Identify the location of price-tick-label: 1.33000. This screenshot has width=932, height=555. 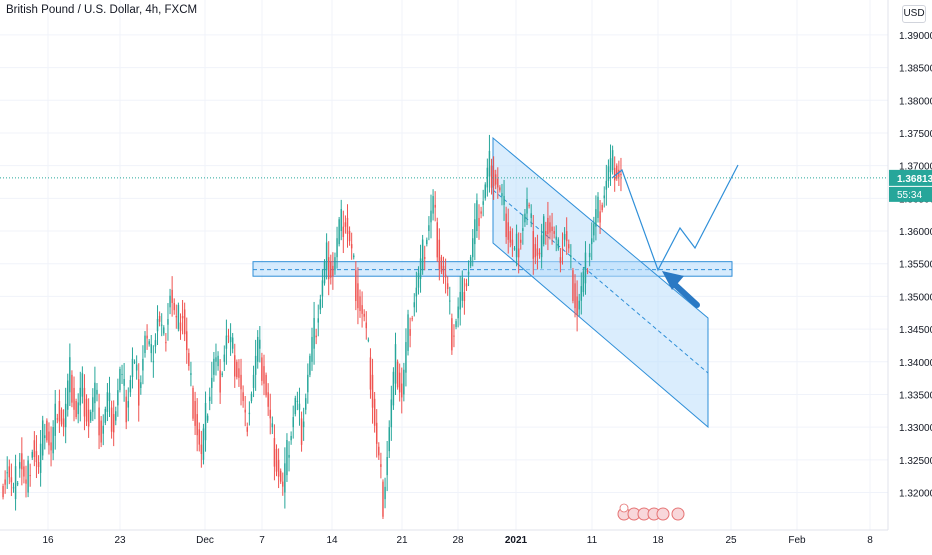
(915, 428).